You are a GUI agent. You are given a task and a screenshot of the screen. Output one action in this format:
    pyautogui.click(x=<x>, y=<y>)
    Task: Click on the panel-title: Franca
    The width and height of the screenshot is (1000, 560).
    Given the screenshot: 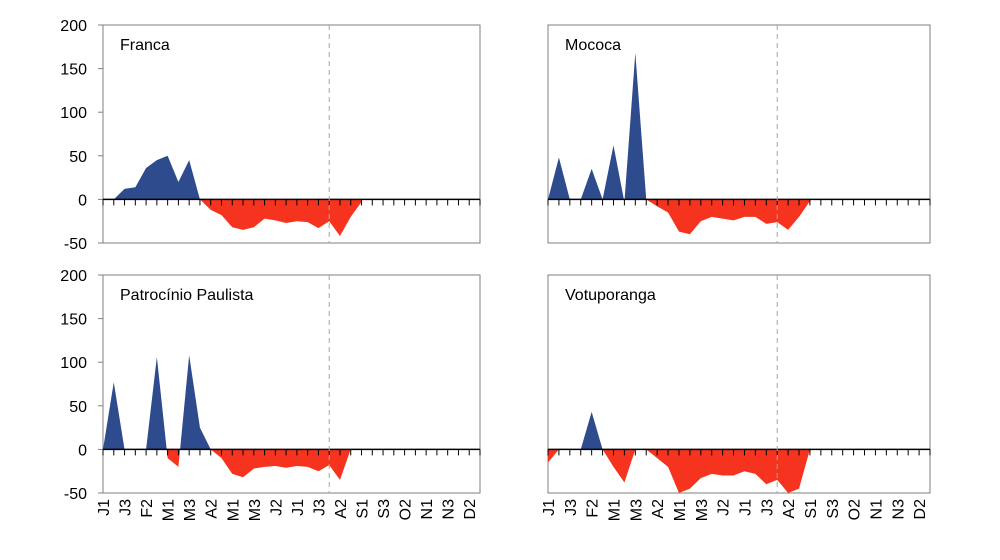 What is the action you would take?
    pyautogui.click(x=145, y=45)
    